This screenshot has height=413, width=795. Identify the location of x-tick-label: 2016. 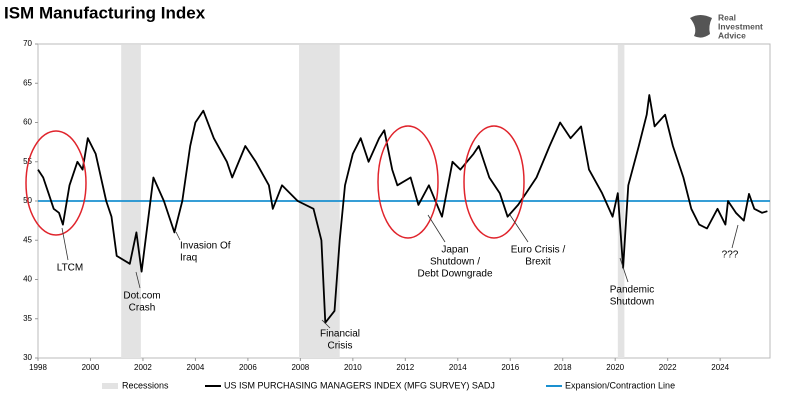
(510, 367).